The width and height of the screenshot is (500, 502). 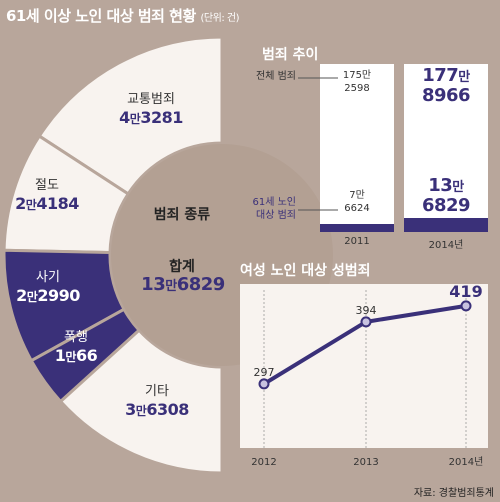 I want to click on elder-crime-label: 61세 노인 대상 범죄, so click(x=274, y=209).